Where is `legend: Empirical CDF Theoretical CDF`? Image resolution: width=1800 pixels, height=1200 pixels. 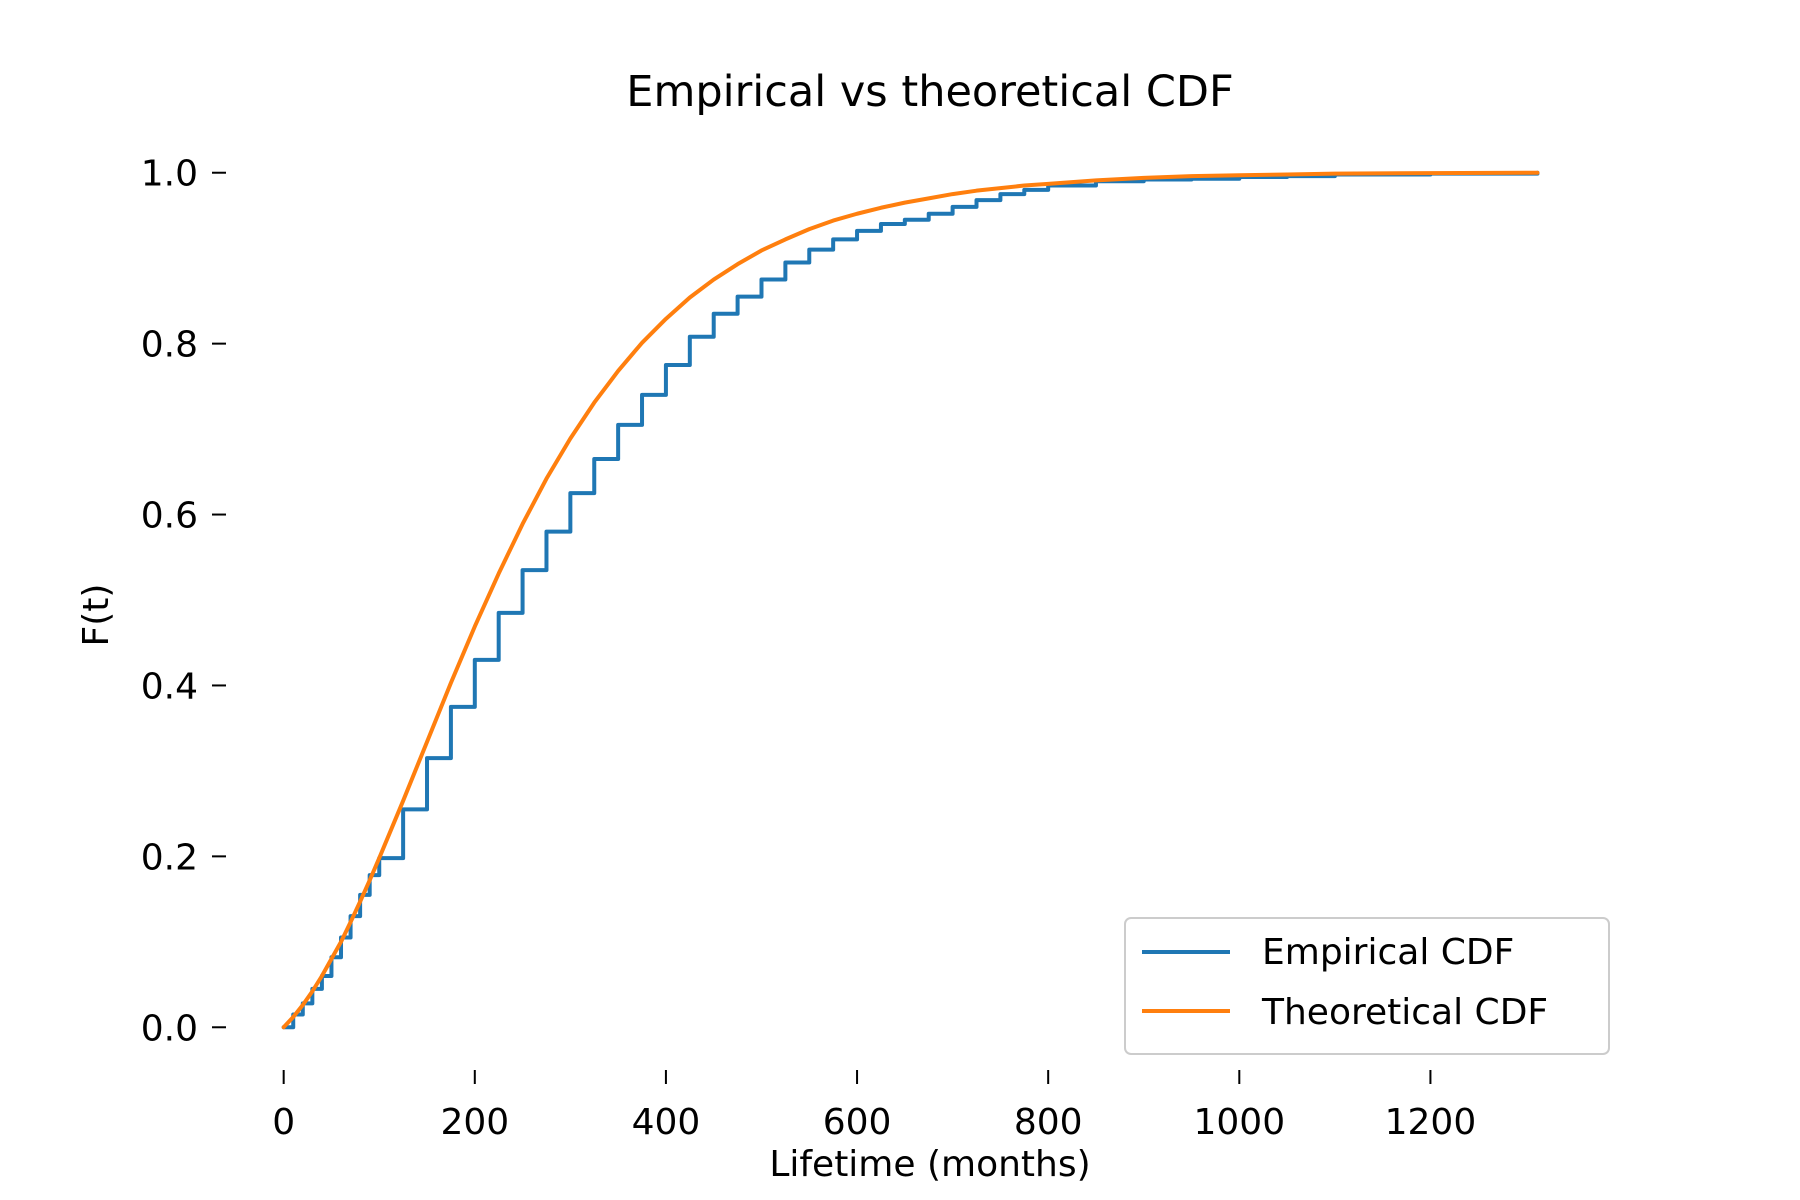
legend: Empirical CDF Theoretical CDF is located at coordinates (1367, 986).